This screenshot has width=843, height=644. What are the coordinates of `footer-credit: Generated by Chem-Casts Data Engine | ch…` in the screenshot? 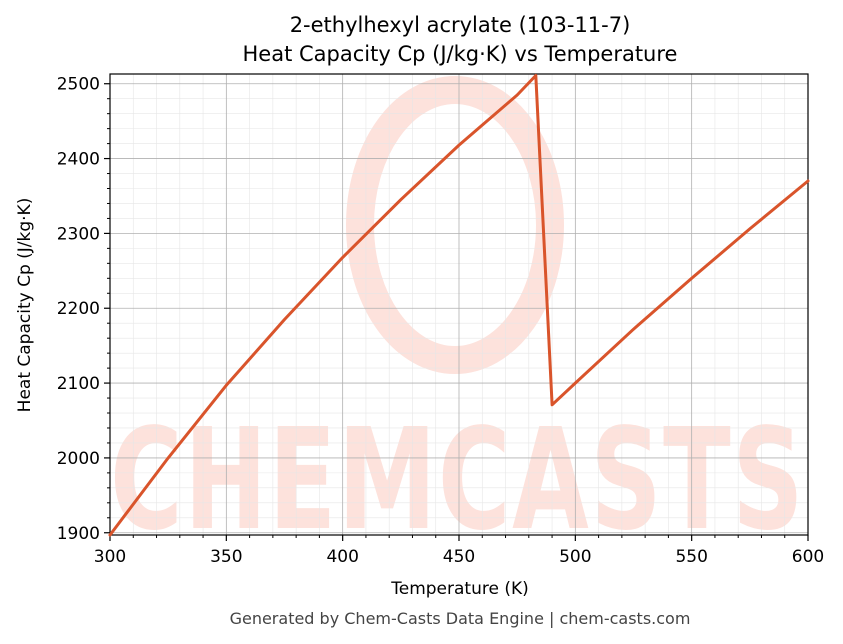 It's located at (460, 618).